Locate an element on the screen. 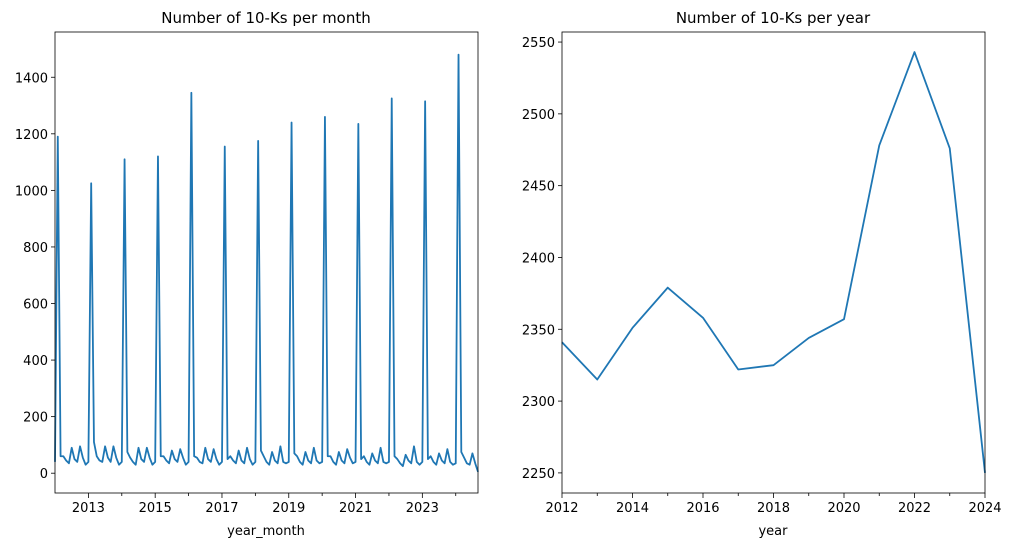 This screenshot has height=547, width=1012. x-tick-label: 2024 is located at coordinates (984, 508).